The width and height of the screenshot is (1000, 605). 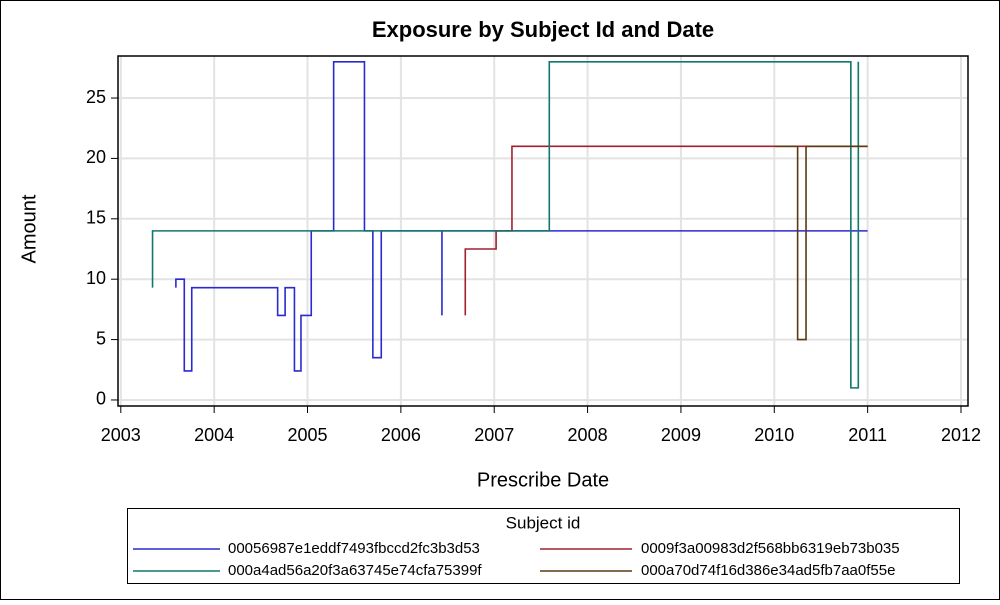 I want to click on x-axis-label: Prescribe Date, so click(x=543, y=480).